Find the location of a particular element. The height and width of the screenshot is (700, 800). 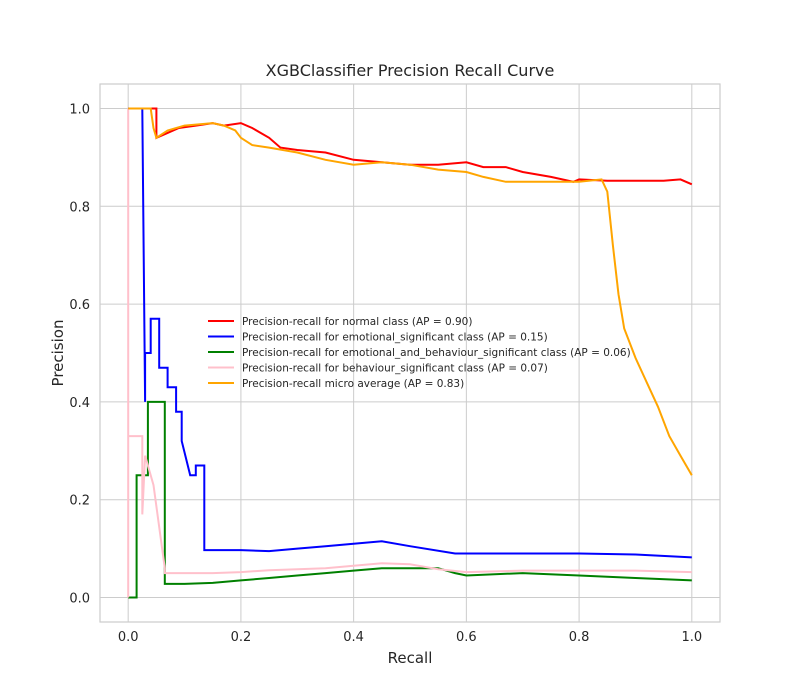

chart-title: XGBClassifier Precision Recall Curve is located at coordinates (410, 70).